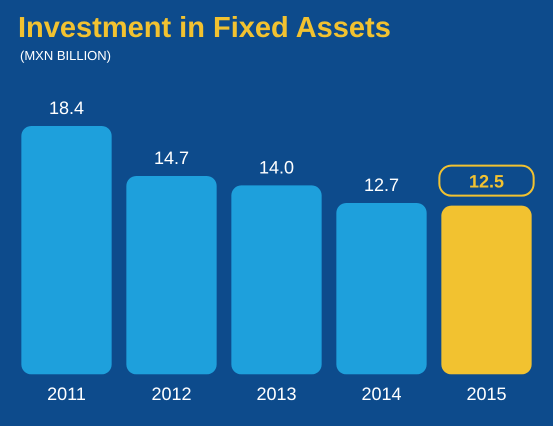  I want to click on x-tick-label: 2011, so click(66, 394).